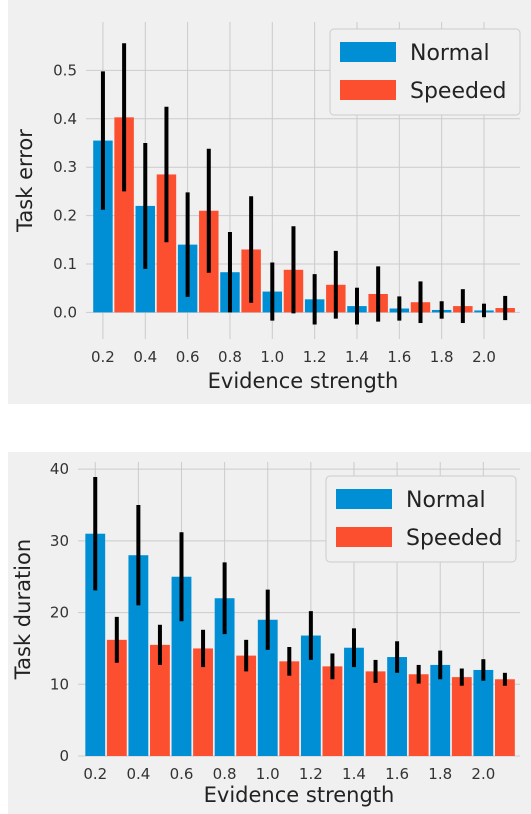 The width and height of the screenshot is (531, 814). What do you see at coordinates (65, 70) in the screenshot?
I see `y-tick-label: 0.5` at bounding box center [65, 70].